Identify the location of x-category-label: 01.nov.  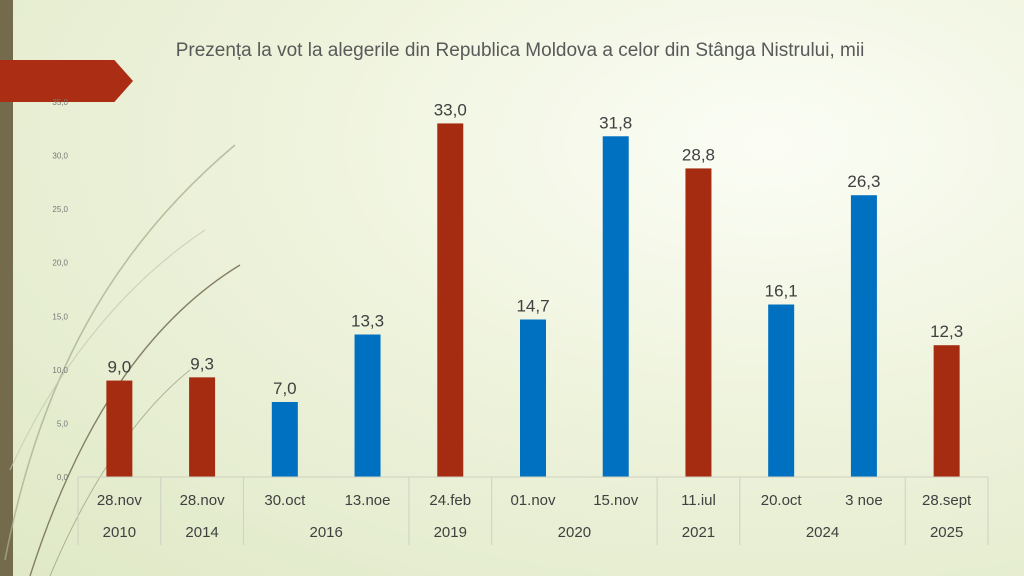
(533, 500).